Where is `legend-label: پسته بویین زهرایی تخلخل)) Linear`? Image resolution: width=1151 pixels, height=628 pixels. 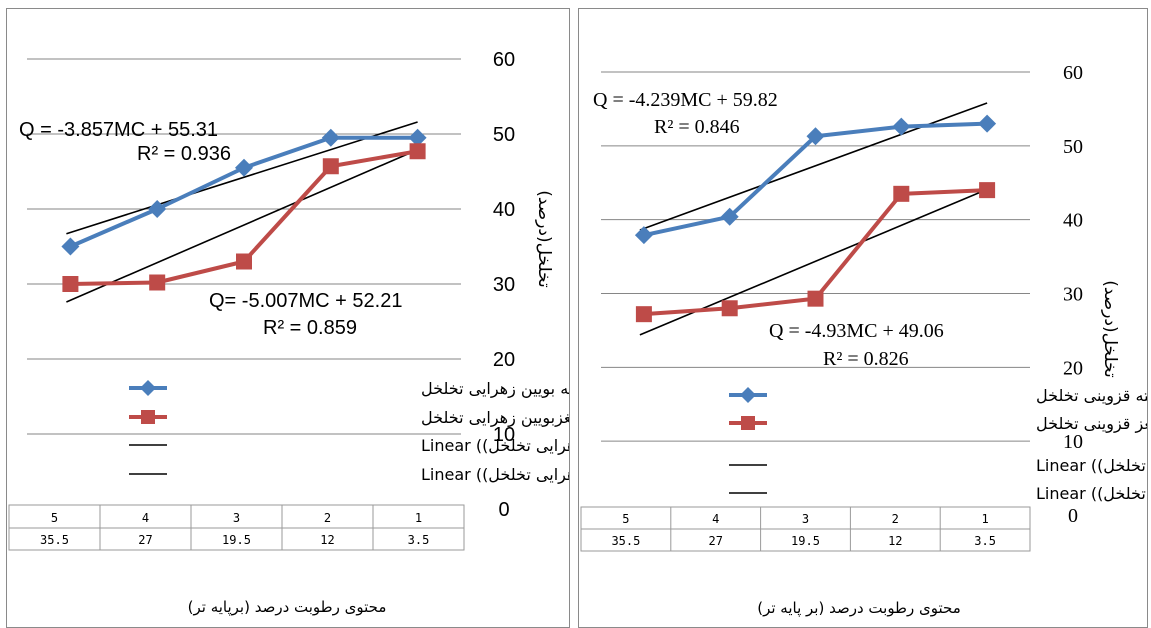
legend-label: پسته بویین زهرایی تخلخل)) Linear is located at coordinates (495, 446).